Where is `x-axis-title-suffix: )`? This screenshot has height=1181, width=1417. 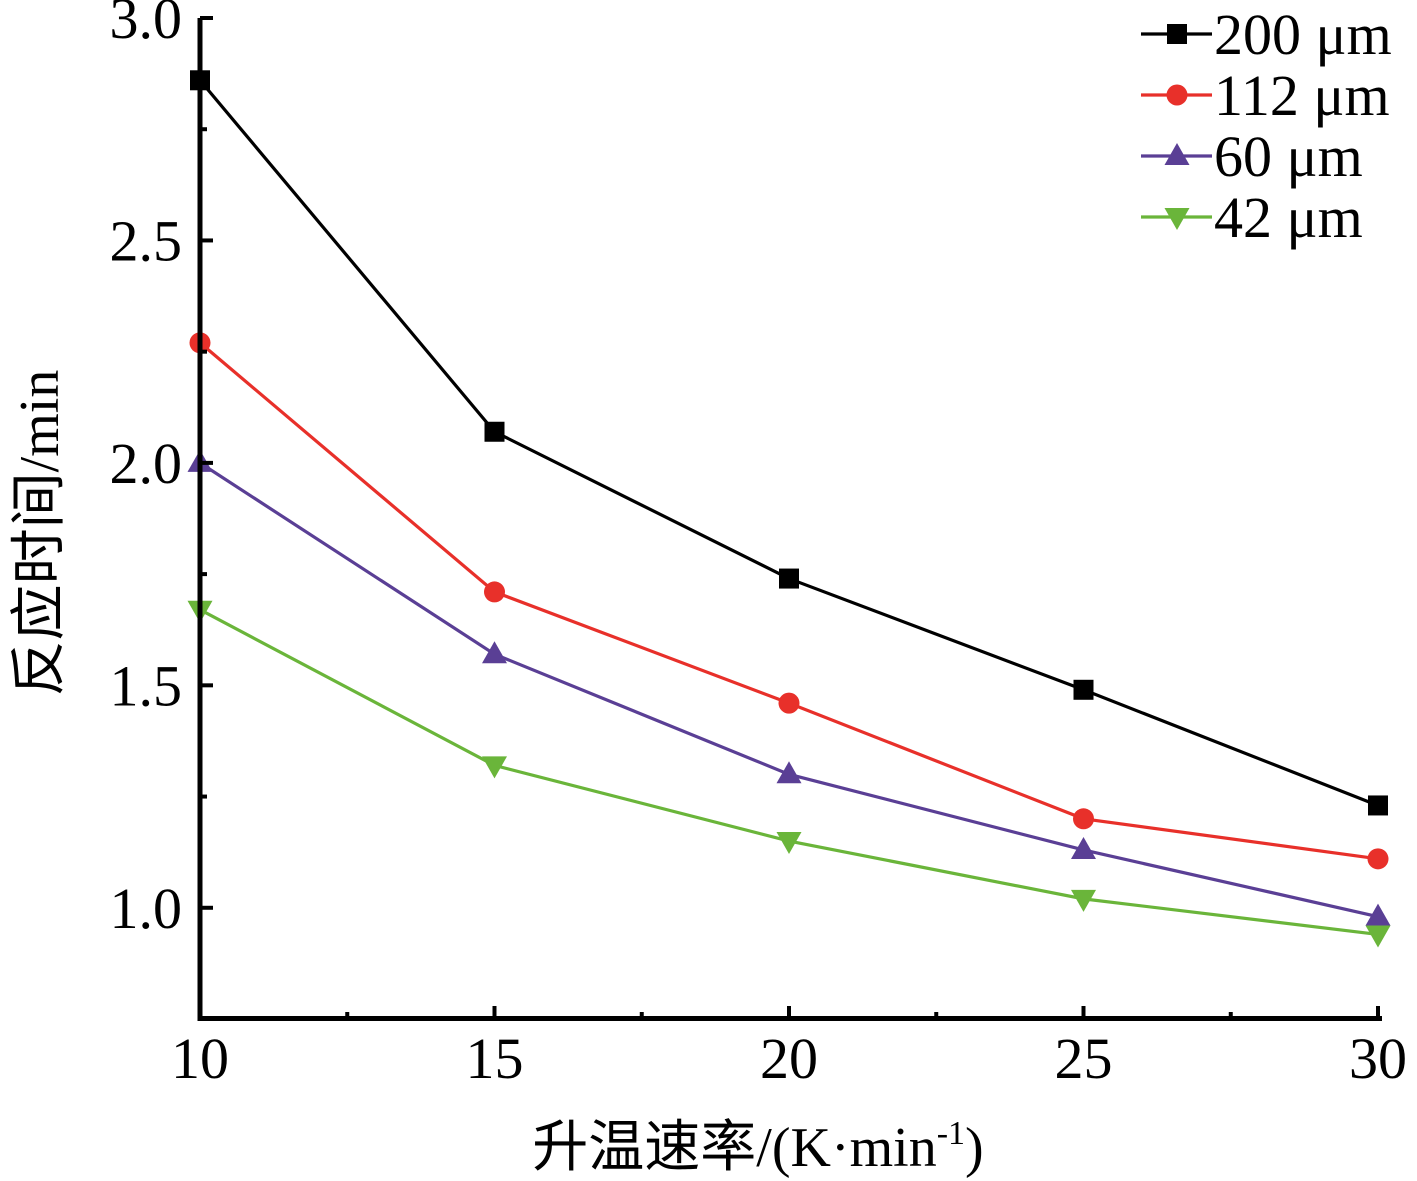
x-axis-title-suffix: ) is located at coordinates (974, 1148).